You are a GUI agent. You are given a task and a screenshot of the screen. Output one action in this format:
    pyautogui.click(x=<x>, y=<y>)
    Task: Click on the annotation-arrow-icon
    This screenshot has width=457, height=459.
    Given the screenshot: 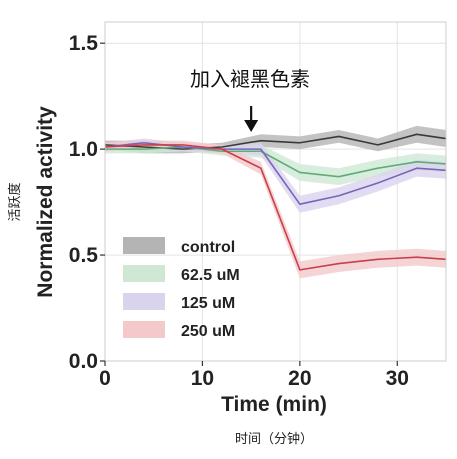 What is the action you would take?
    pyautogui.click(x=251, y=119)
    